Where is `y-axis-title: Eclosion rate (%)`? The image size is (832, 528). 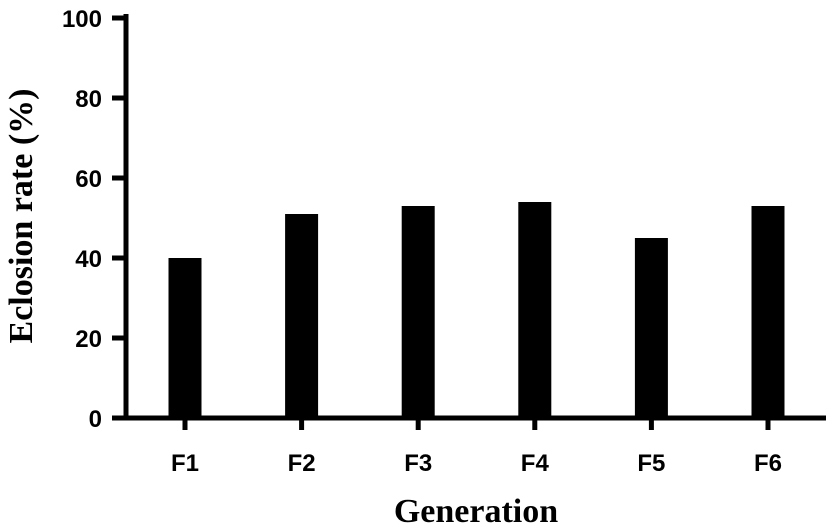
y-axis-title: Eclosion rate (%) is located at coordinates (21, 216).